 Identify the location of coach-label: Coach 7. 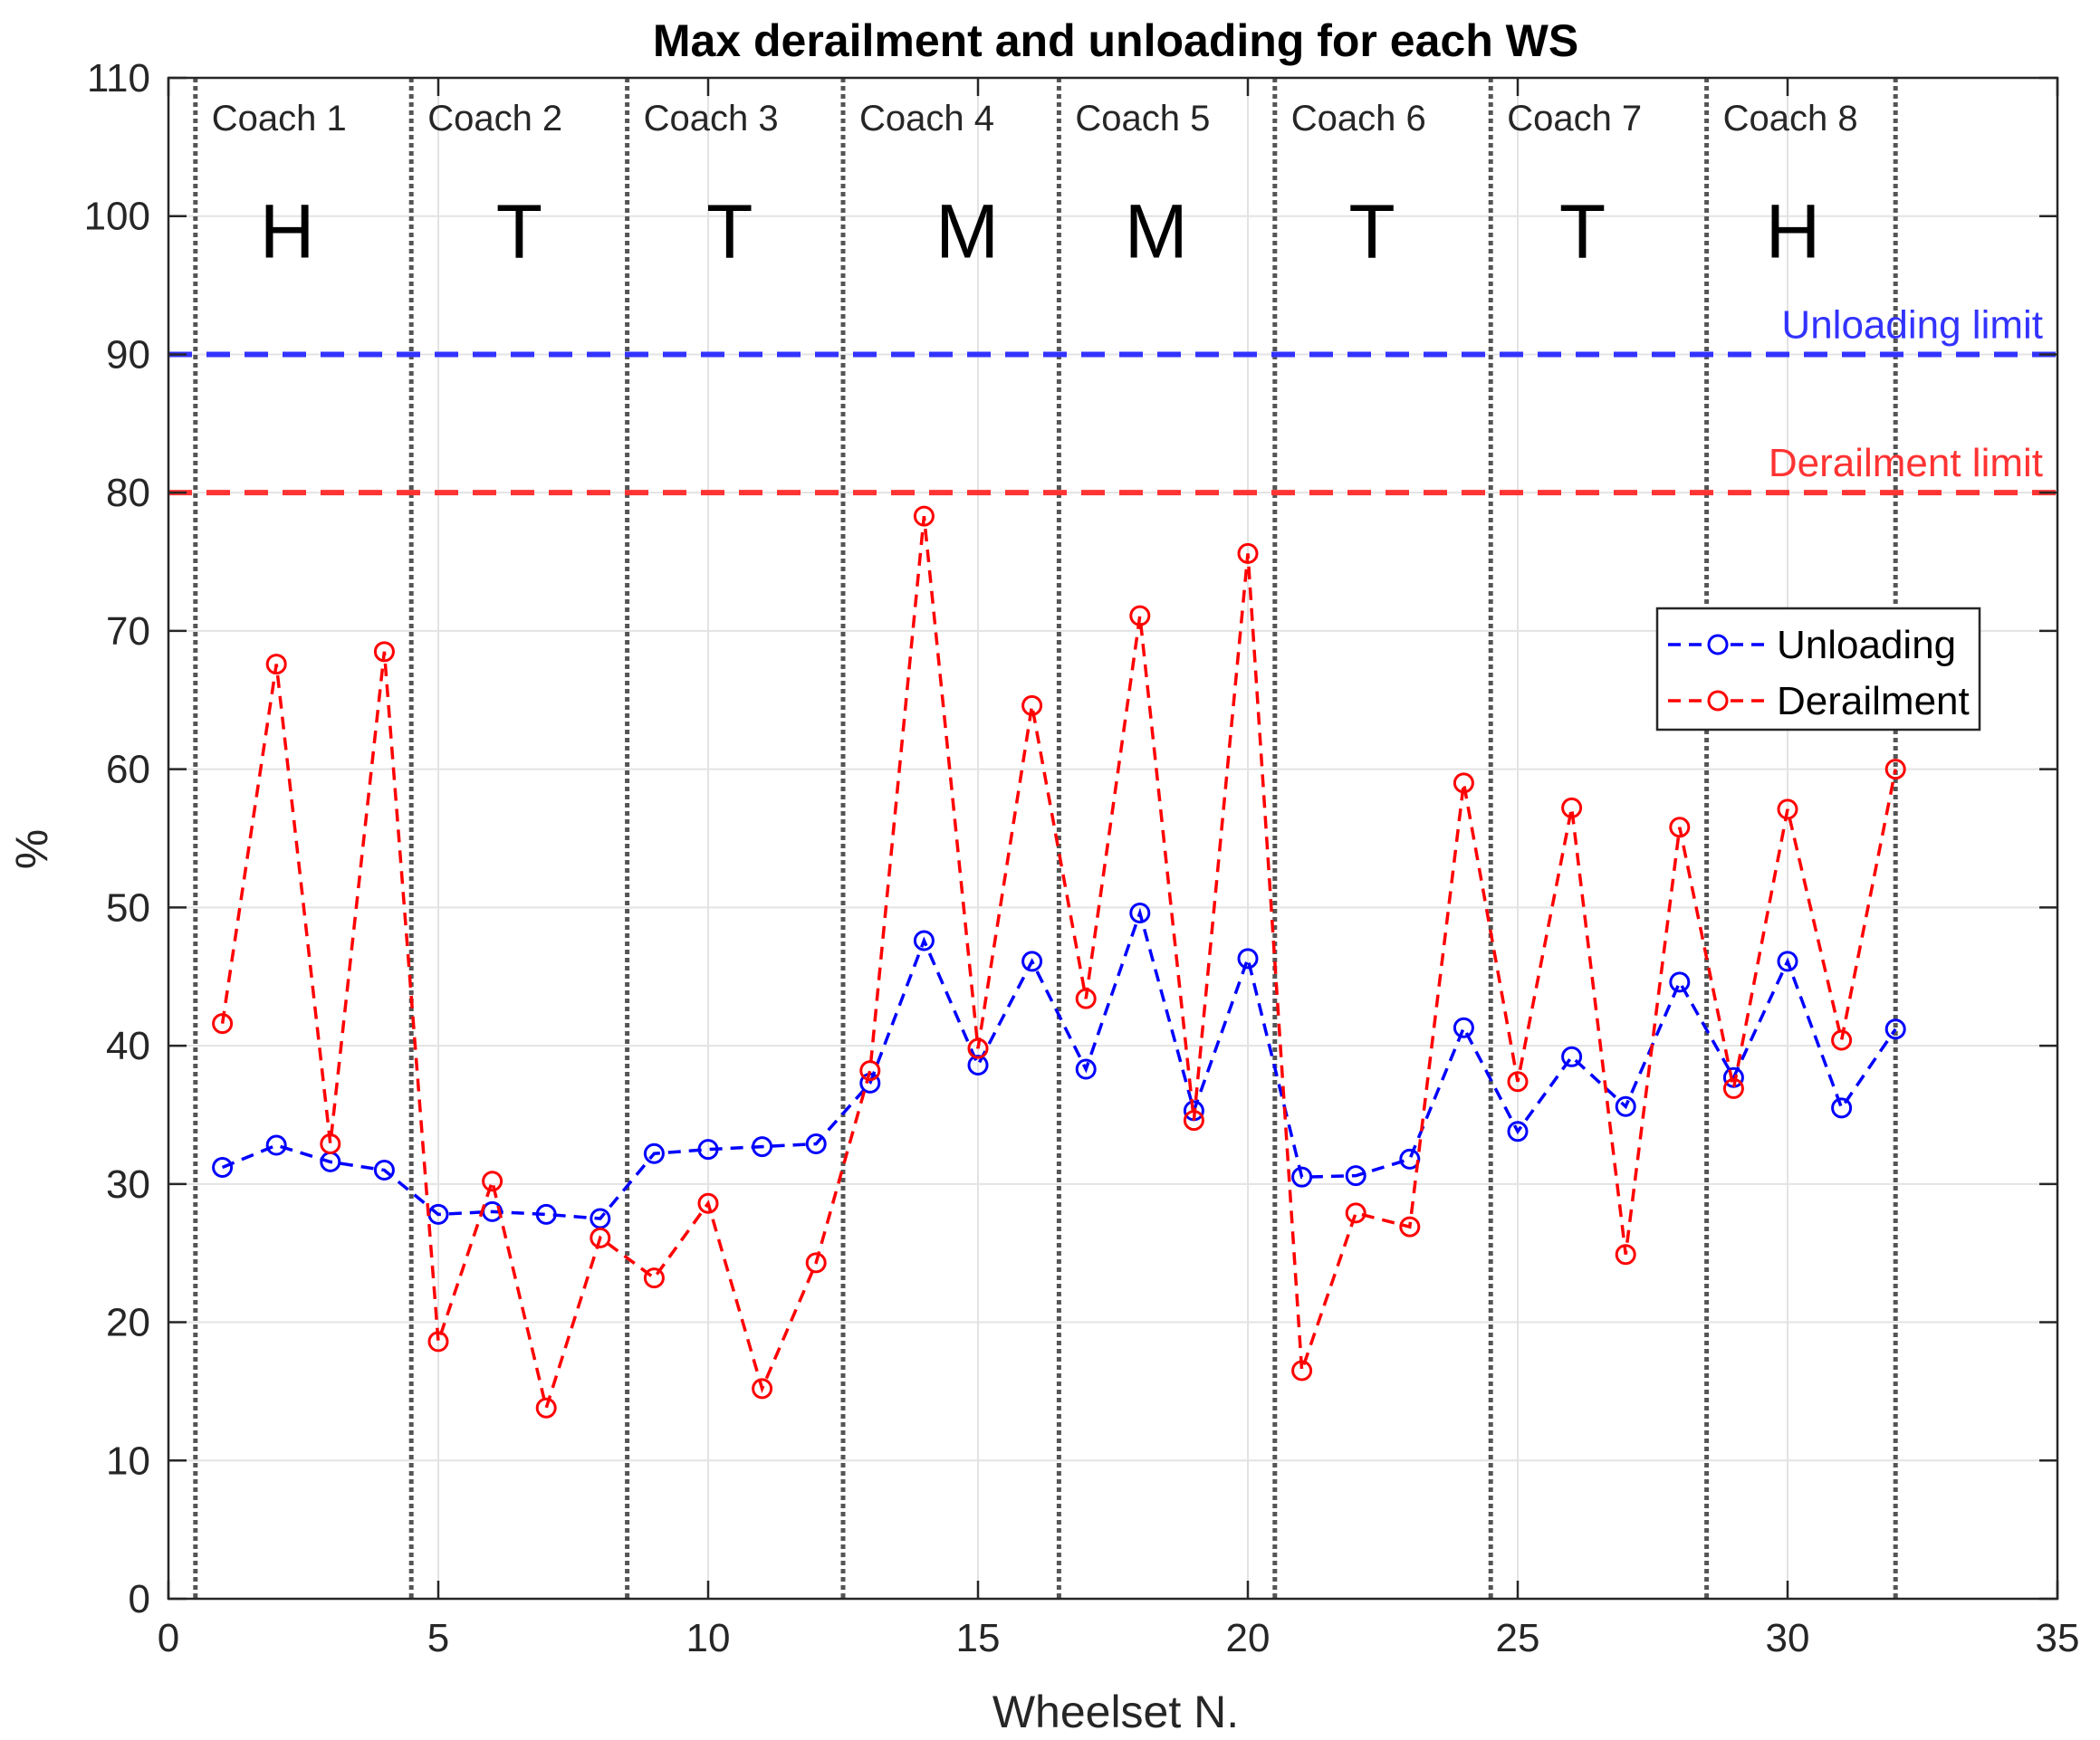
(1574, 119).